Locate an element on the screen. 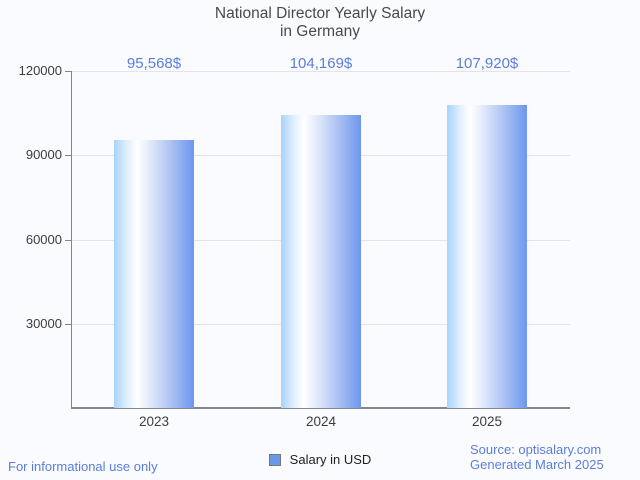 Image resolution: width=640 pixels, height=480 pixels. x-axis-label: 2025 is located at coordinates (487, 421).